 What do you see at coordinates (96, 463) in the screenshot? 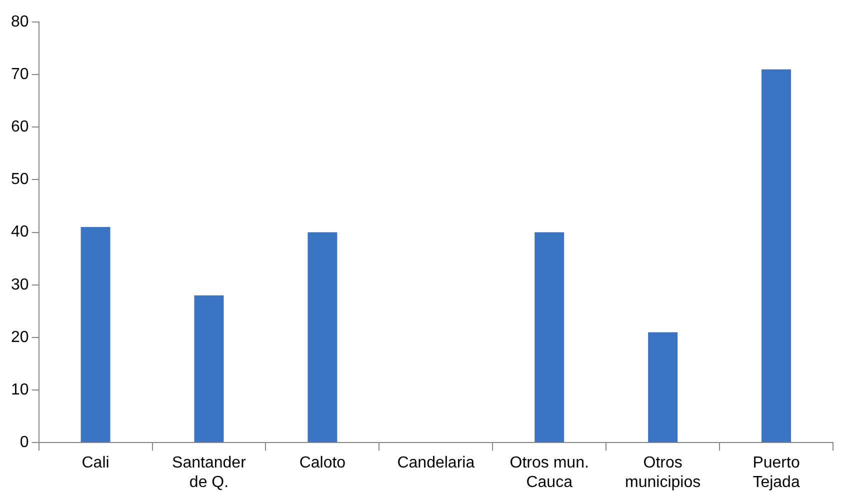
I see `x-tick-label: Cali` at bounding box center [96, 463].